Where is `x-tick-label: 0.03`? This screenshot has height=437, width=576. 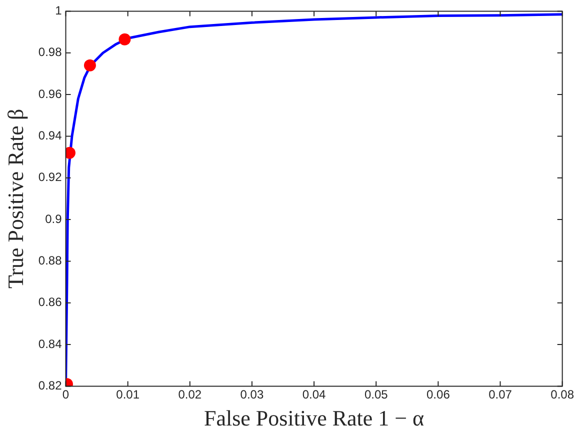 x-tick-label: 0.03 is located at coordinates (252, 395).